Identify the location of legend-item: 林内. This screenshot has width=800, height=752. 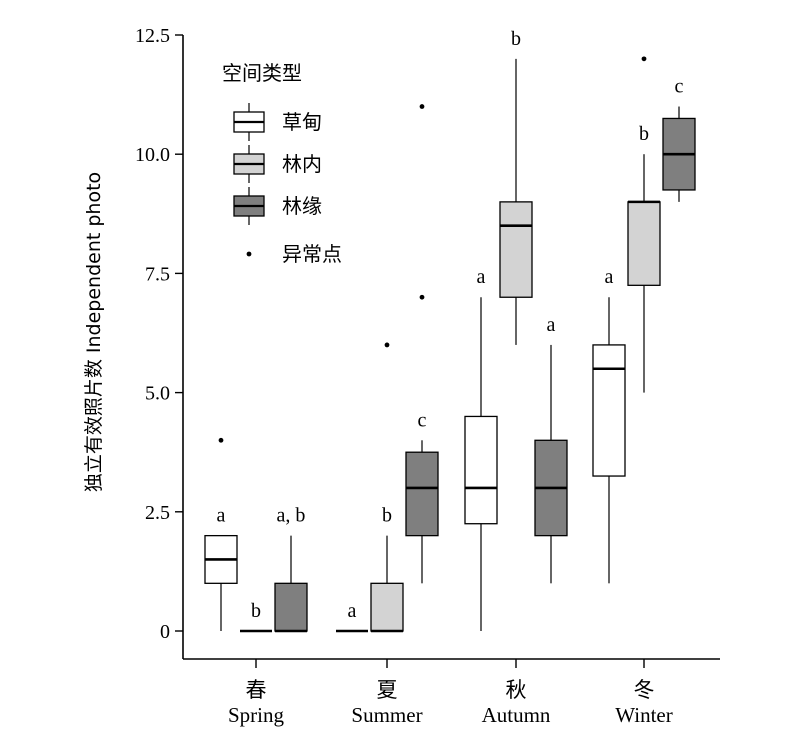
(277, 164).